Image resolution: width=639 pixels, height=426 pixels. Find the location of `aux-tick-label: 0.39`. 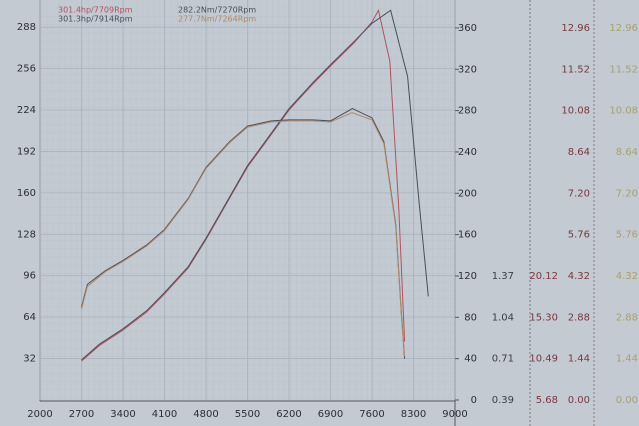

aux-tick-label: 0.39 is located at coordinates (503, 400).